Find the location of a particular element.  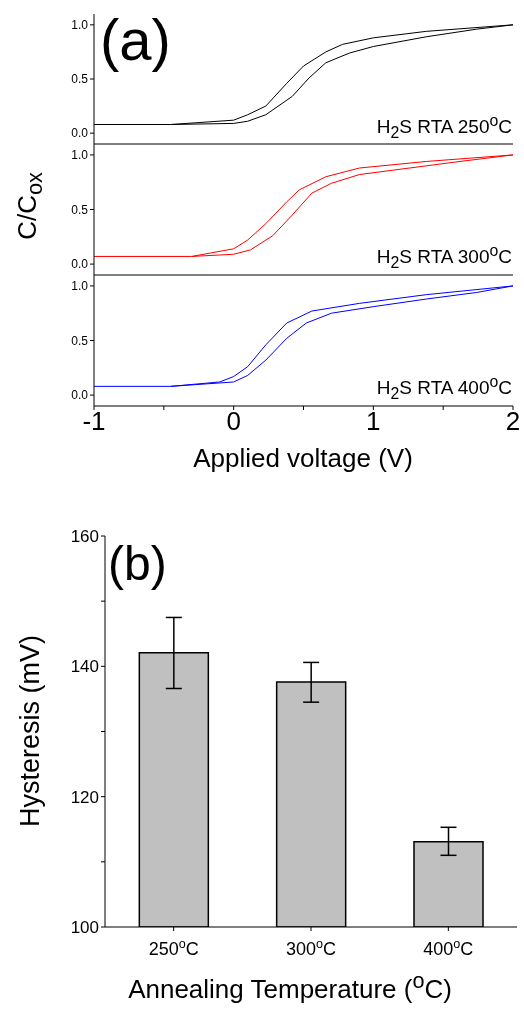

x-axis-title: Applied voltage (V) is located at coordinates (303, 458).